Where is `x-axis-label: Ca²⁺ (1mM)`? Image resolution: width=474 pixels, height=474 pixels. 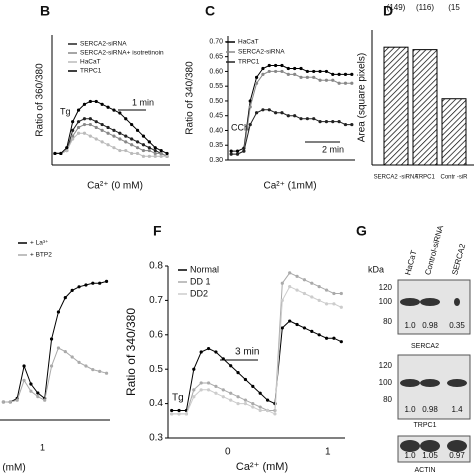
x-axis-label: Ca²⁺ (1mM) is located at coordinates (289, 186).